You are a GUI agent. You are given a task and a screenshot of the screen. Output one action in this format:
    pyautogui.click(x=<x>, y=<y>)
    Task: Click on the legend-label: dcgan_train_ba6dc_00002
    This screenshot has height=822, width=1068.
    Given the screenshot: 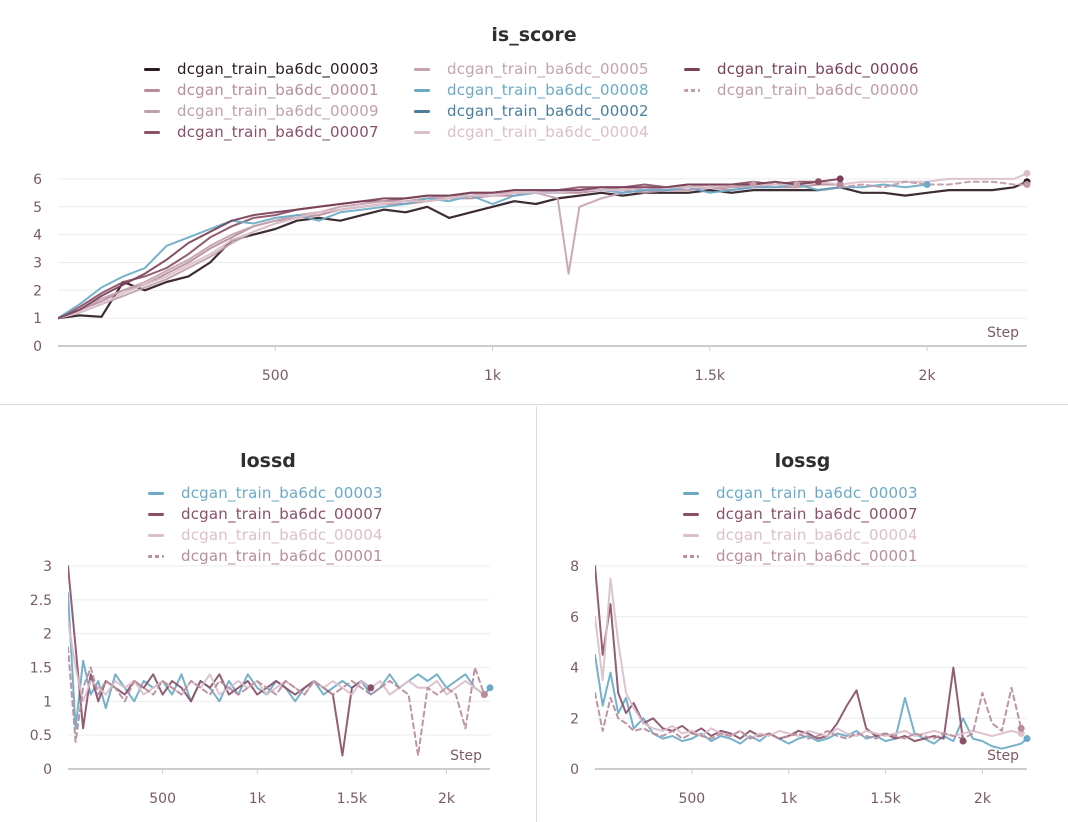 What is the action you would take?
    pyautogui.click(x=548, y=111)
    